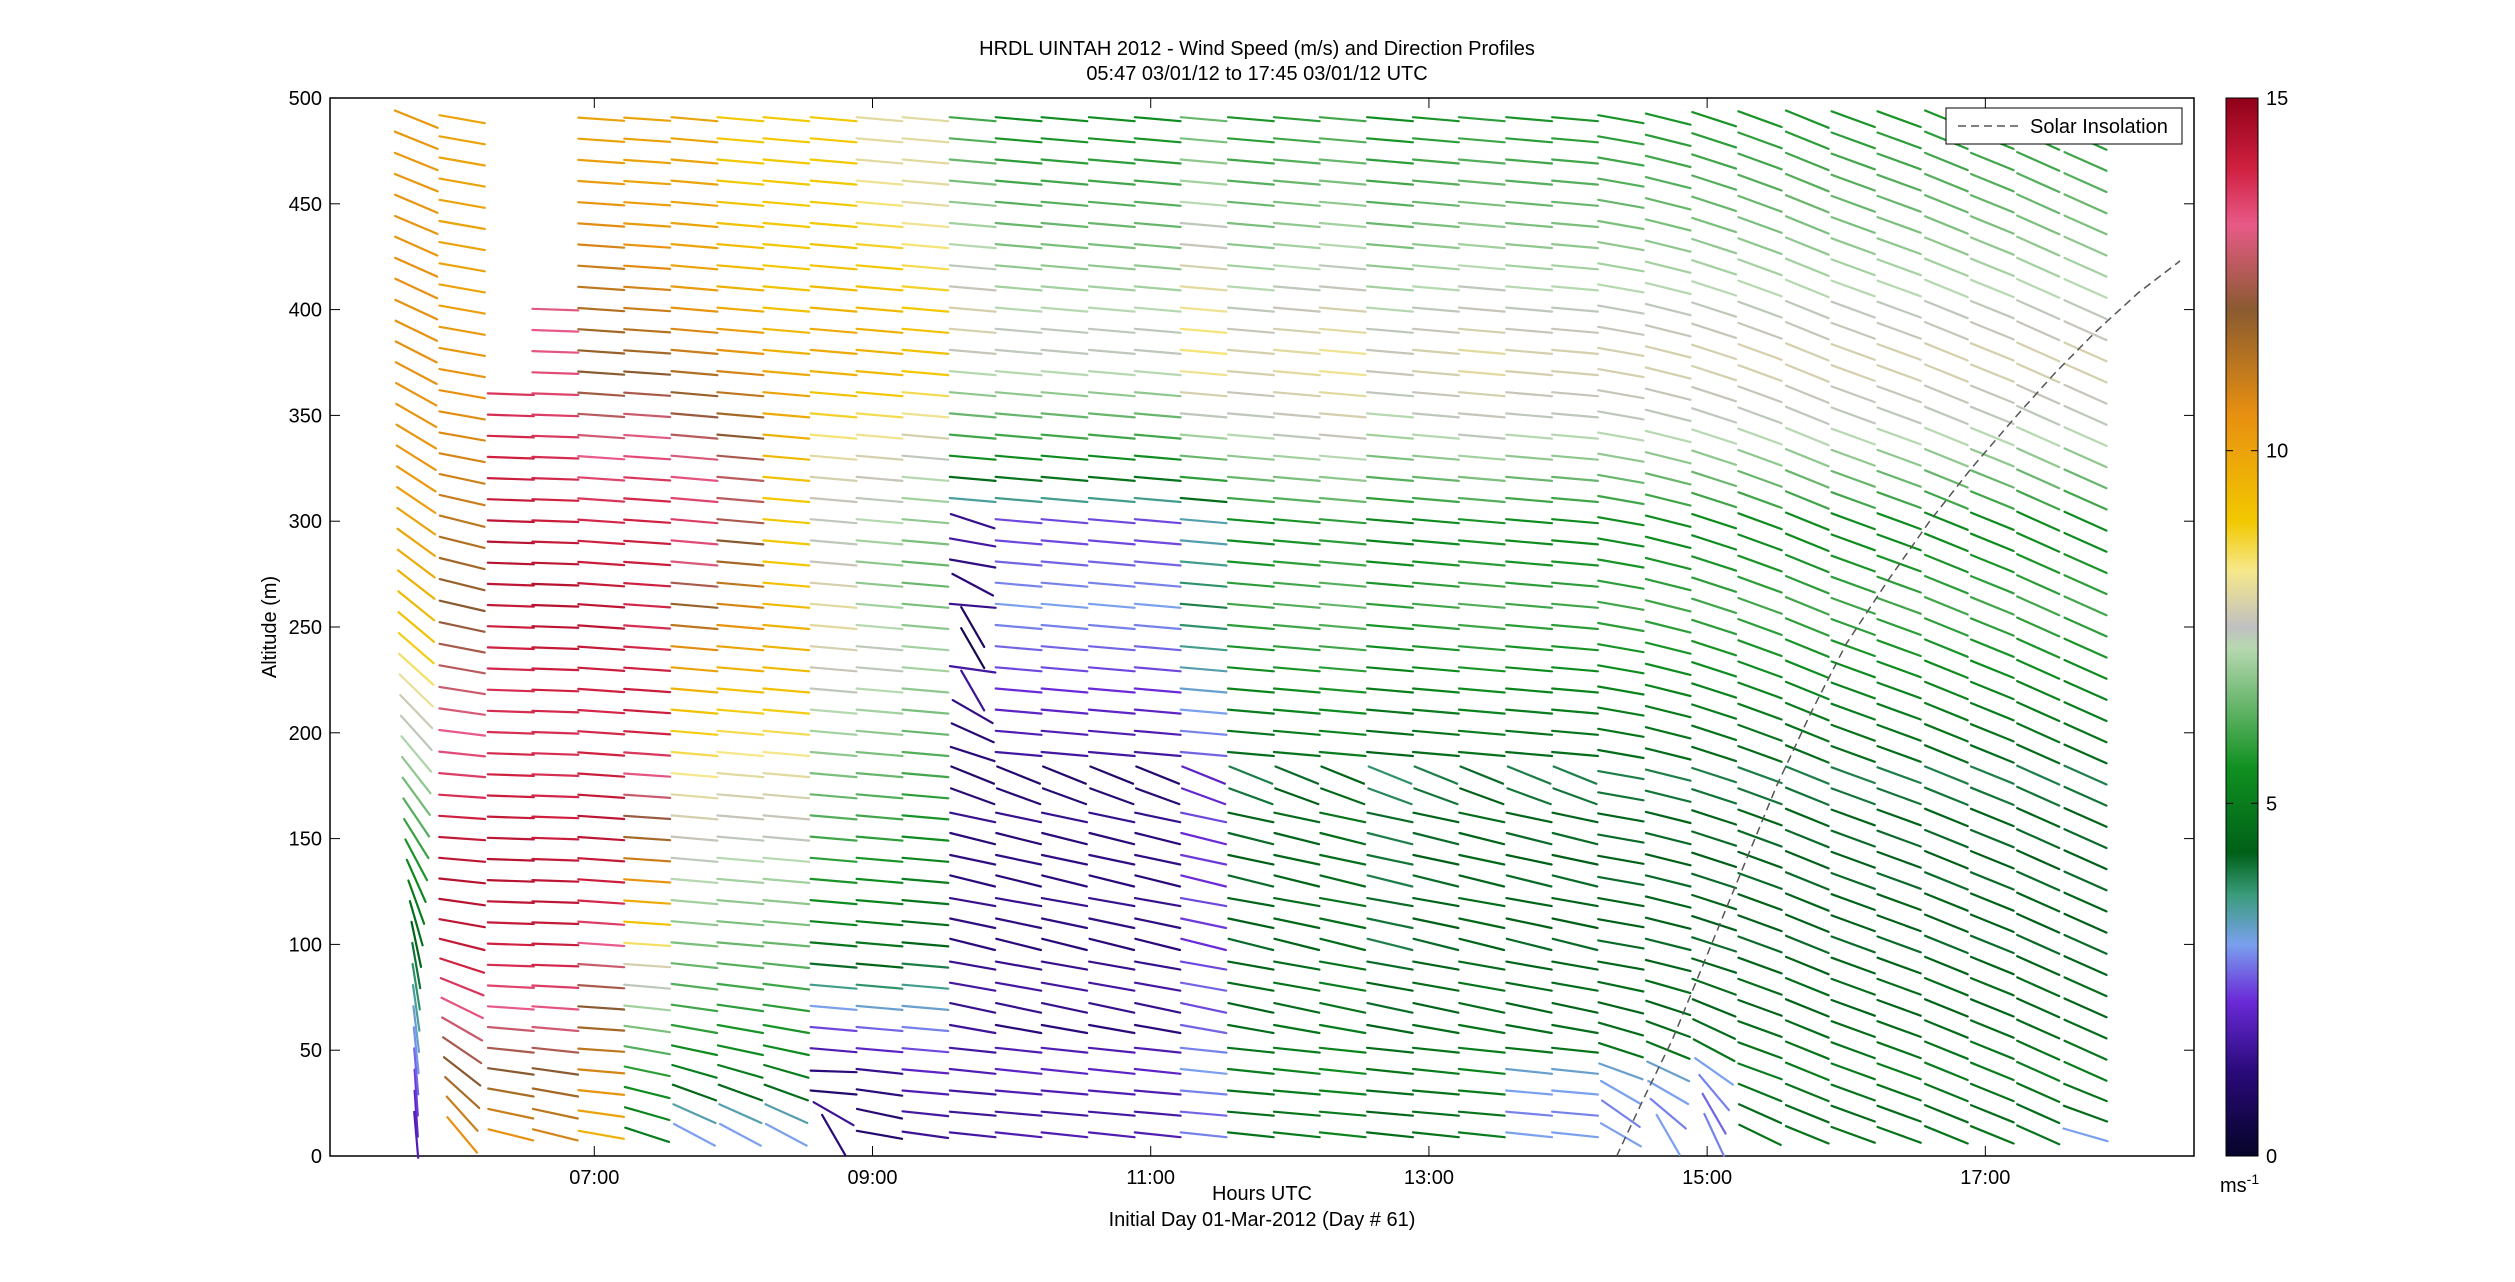 The width and height of the screenshot is (2515, 1282). Describe the element at coordinates (594, 1178) in the screenshot. I see `x-tick-label: 07:00` at that location.